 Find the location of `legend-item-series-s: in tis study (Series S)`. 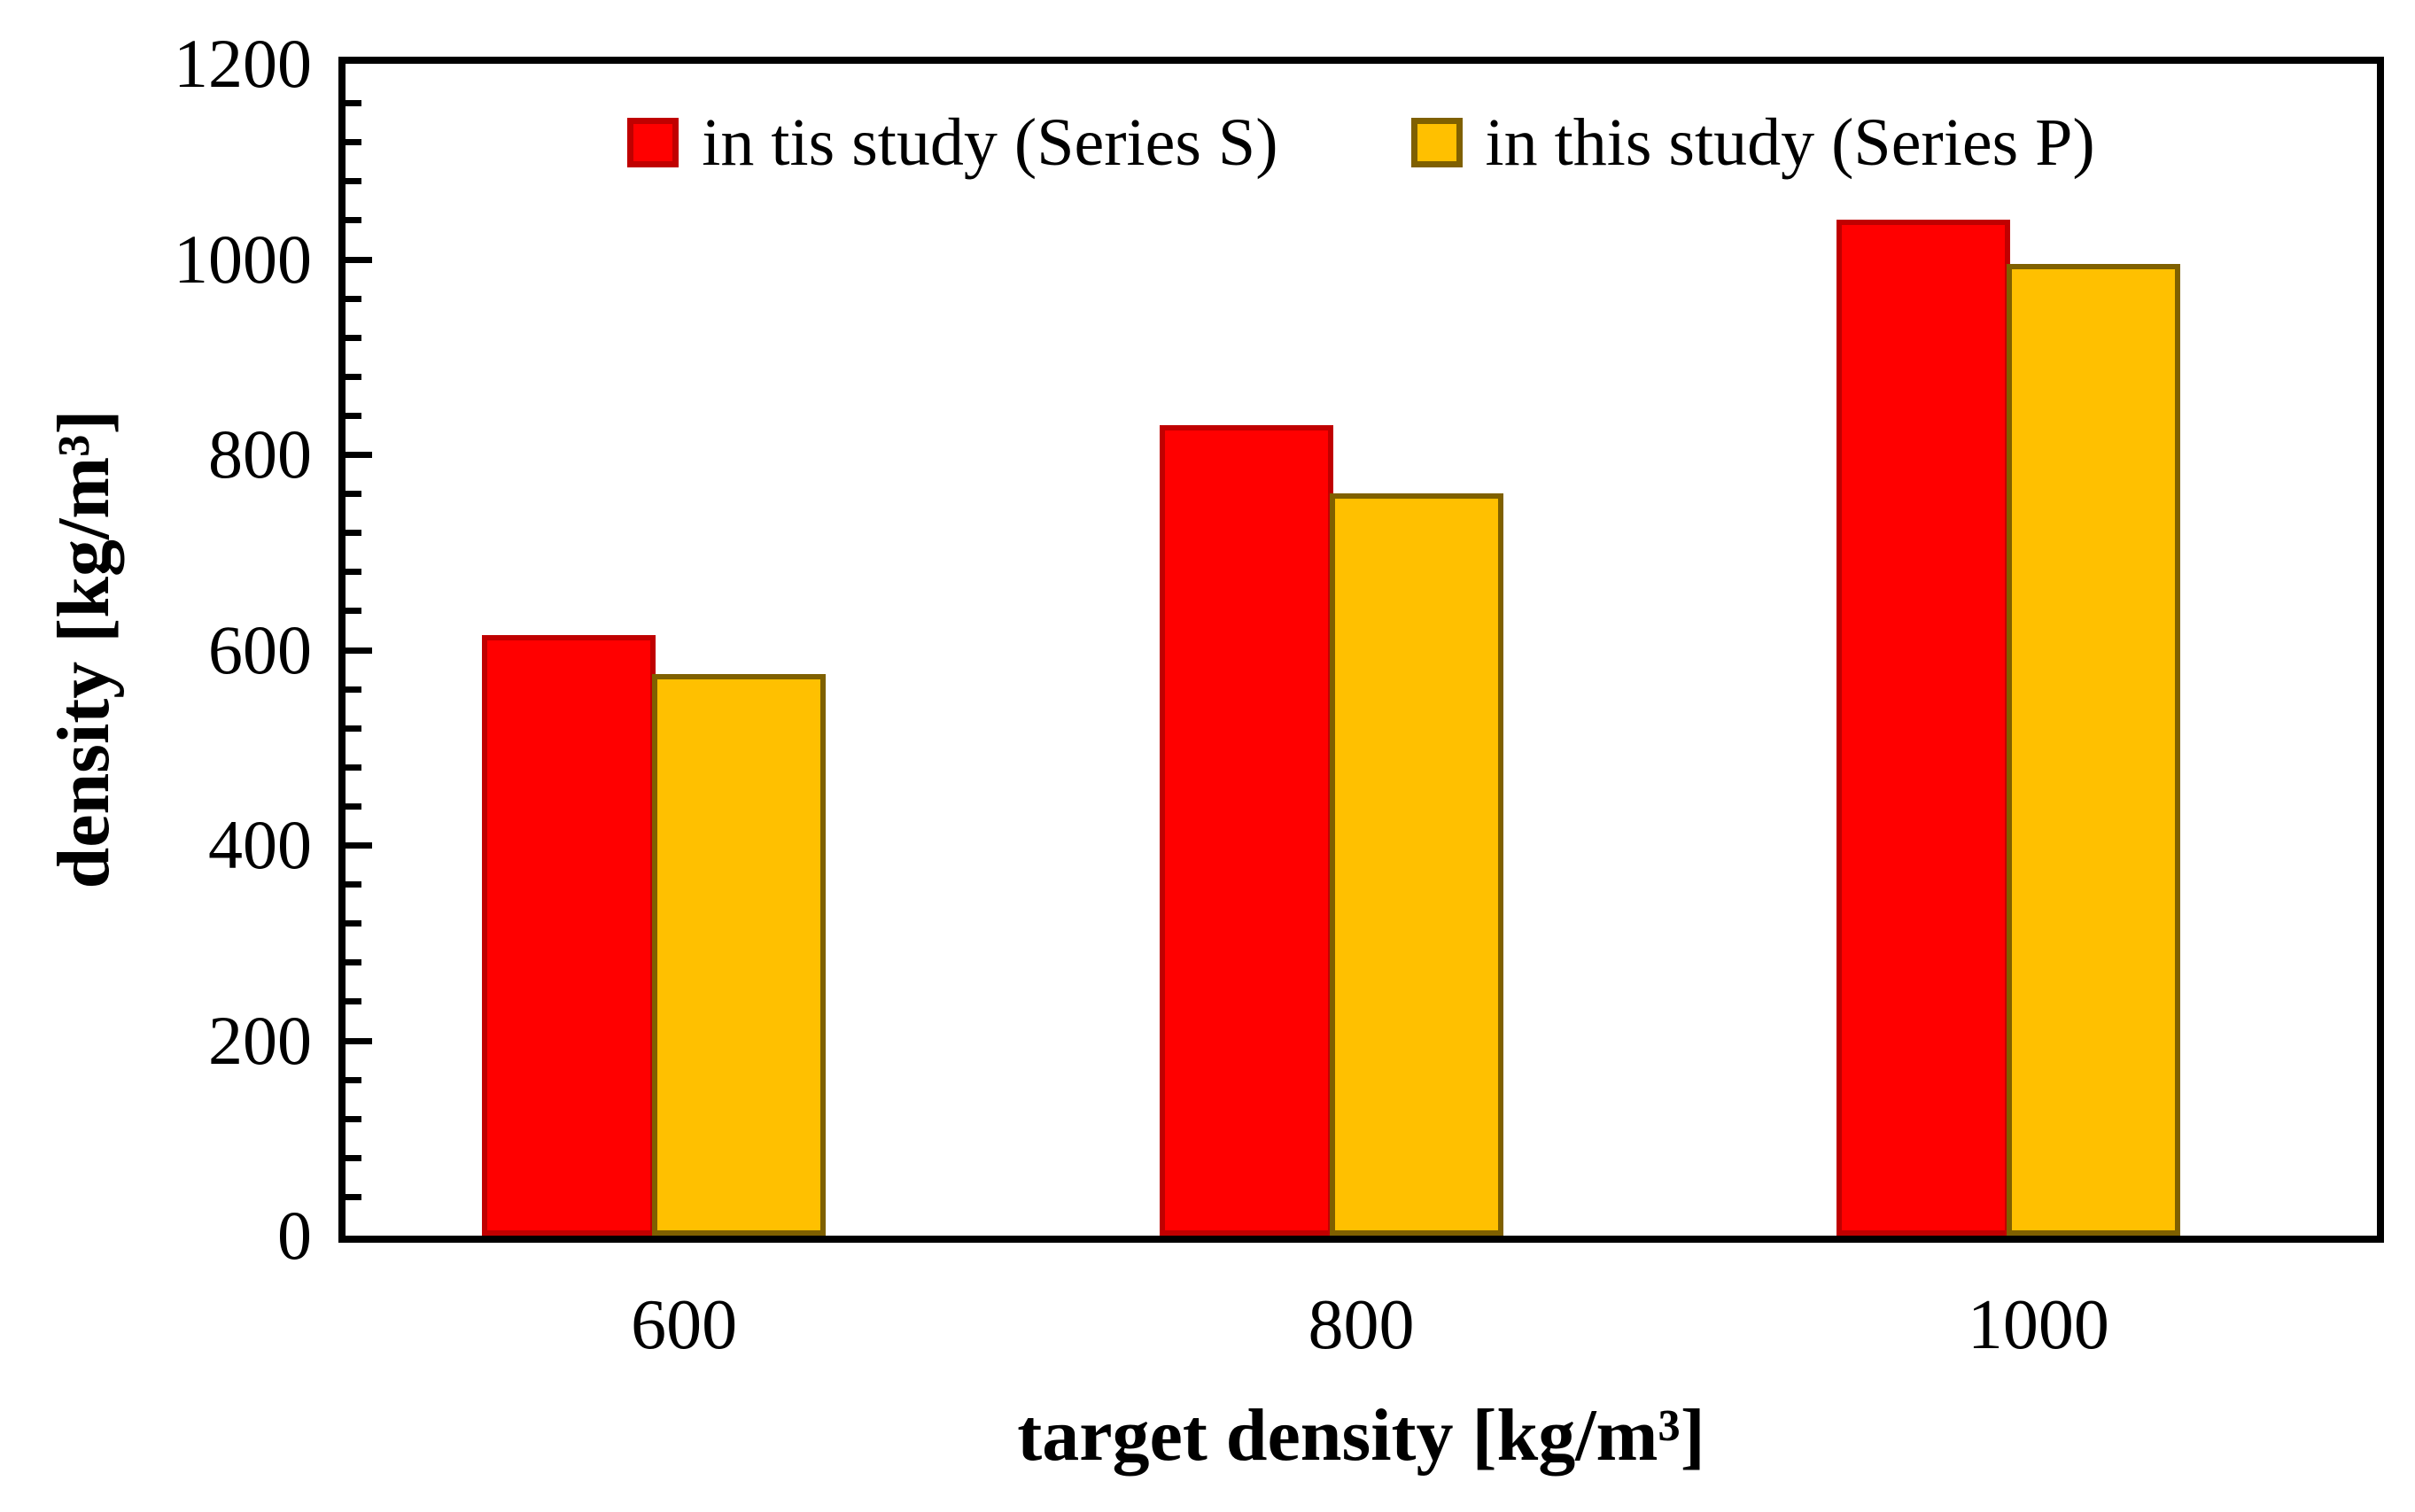

legend-item-series-s: in tis study (Series S) is located at coordinates (953, 142).